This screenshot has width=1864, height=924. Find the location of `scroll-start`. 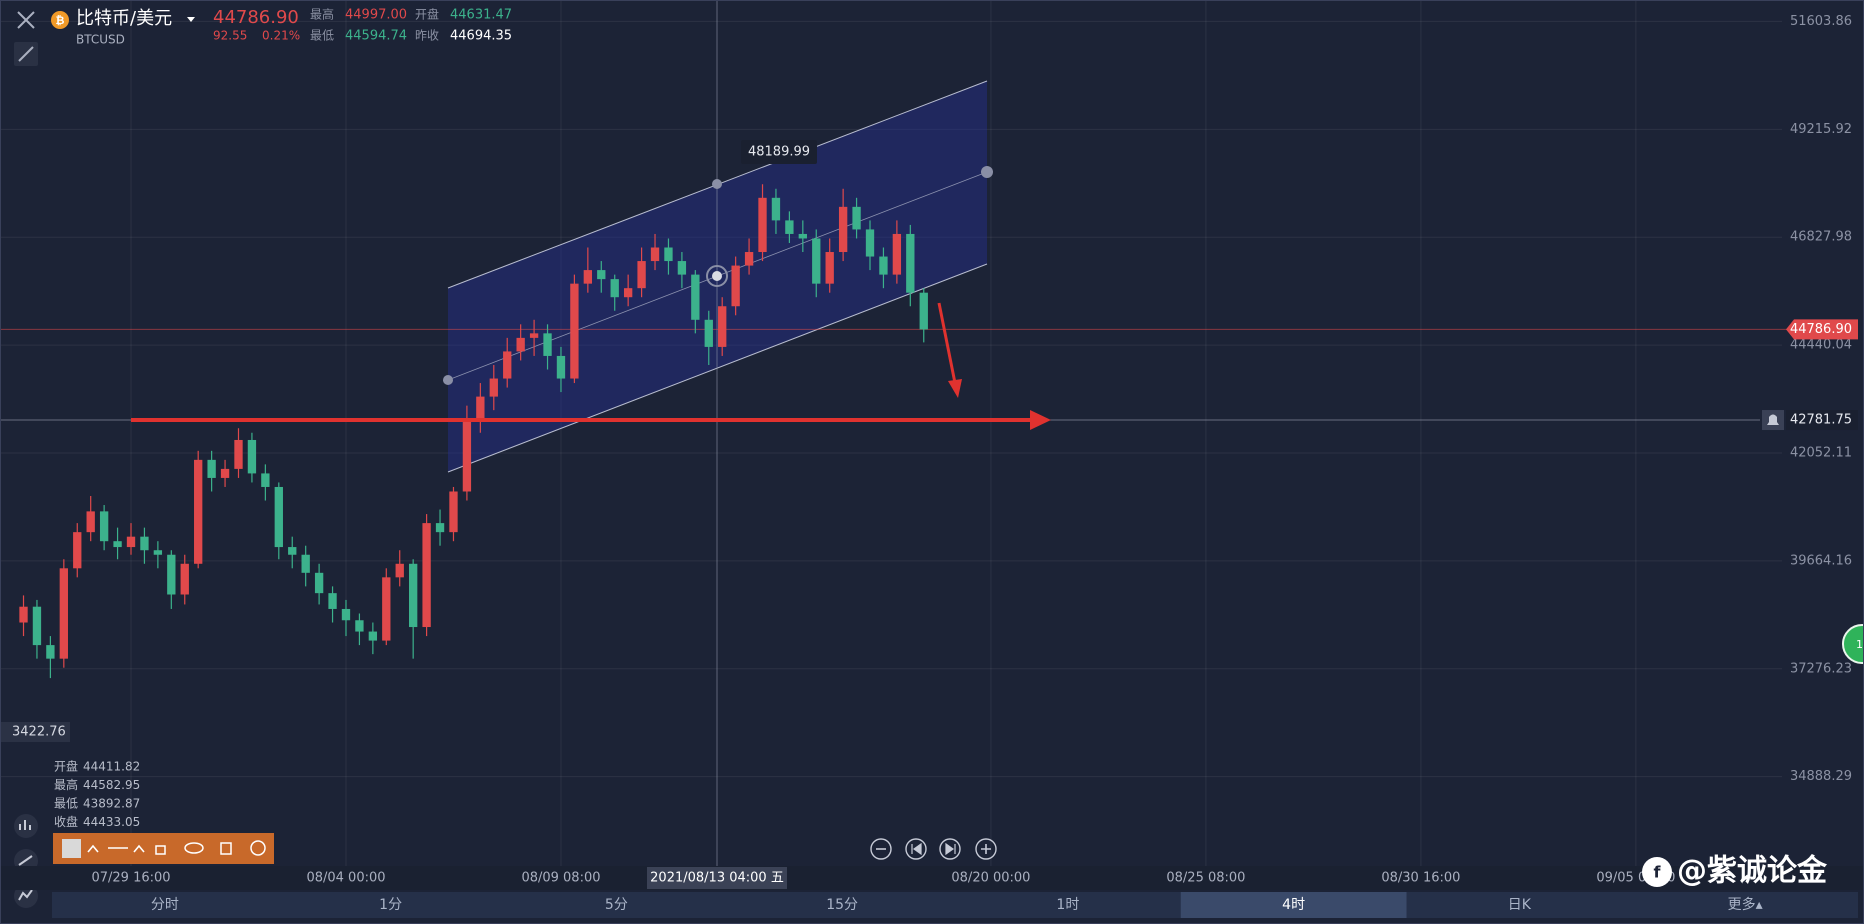

scroll-start is located at coordinates (916, 849).